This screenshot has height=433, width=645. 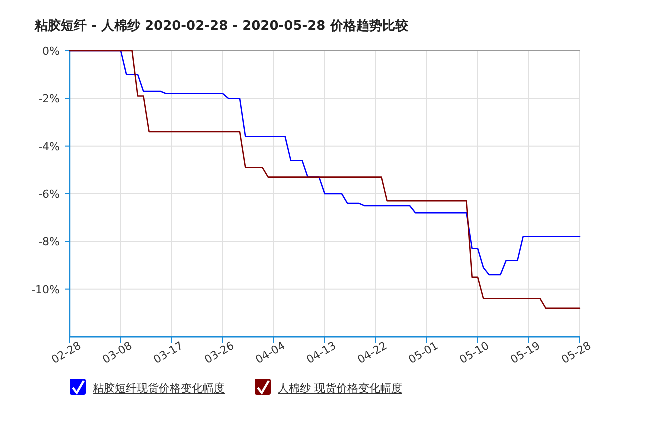 What do you see at coordinates (49, 194) in the screenshot?
I see `y-tick-label: -6%` at bounding box center [49, 194].